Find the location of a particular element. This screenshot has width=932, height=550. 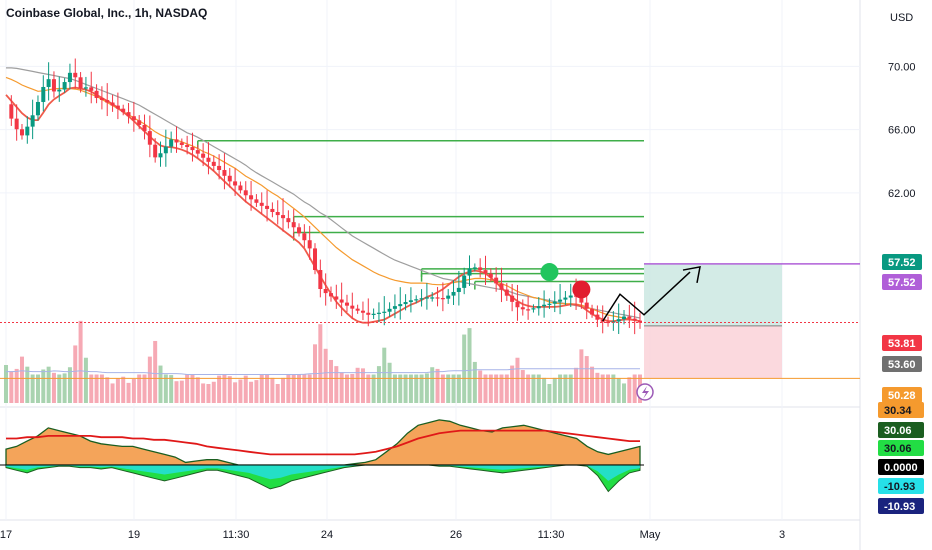

oscillator-value-text: -10.93 is located at coordinates (899, 487).